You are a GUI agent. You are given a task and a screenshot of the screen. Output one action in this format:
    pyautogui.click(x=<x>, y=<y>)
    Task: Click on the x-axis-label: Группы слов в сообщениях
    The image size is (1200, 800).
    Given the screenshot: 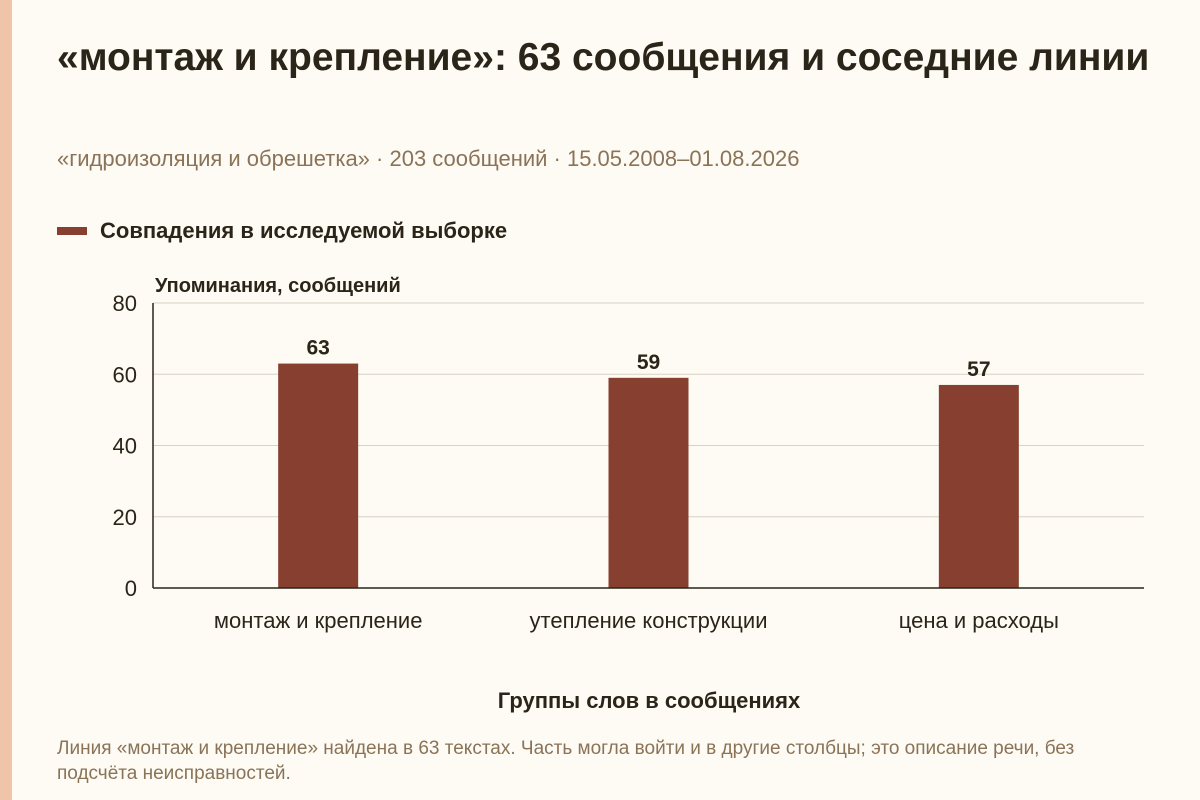 What is the action you would take?
    pyautogui.click(x=649, y=700)
    